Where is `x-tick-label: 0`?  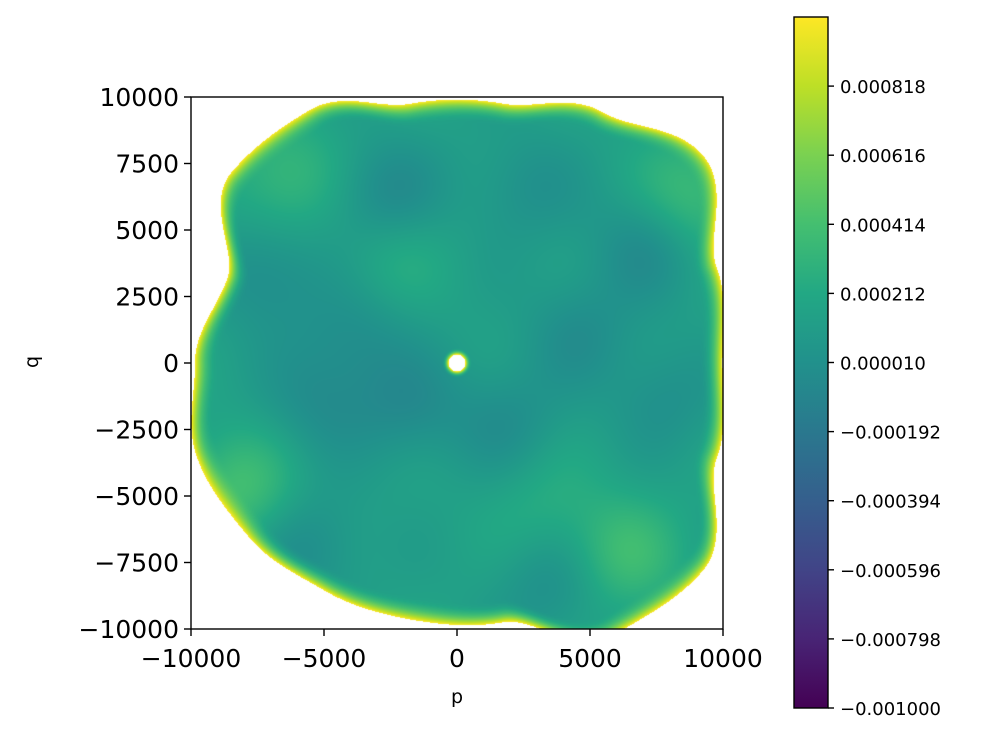 x-tick-label: 0 is located at coordinates (457, 658).